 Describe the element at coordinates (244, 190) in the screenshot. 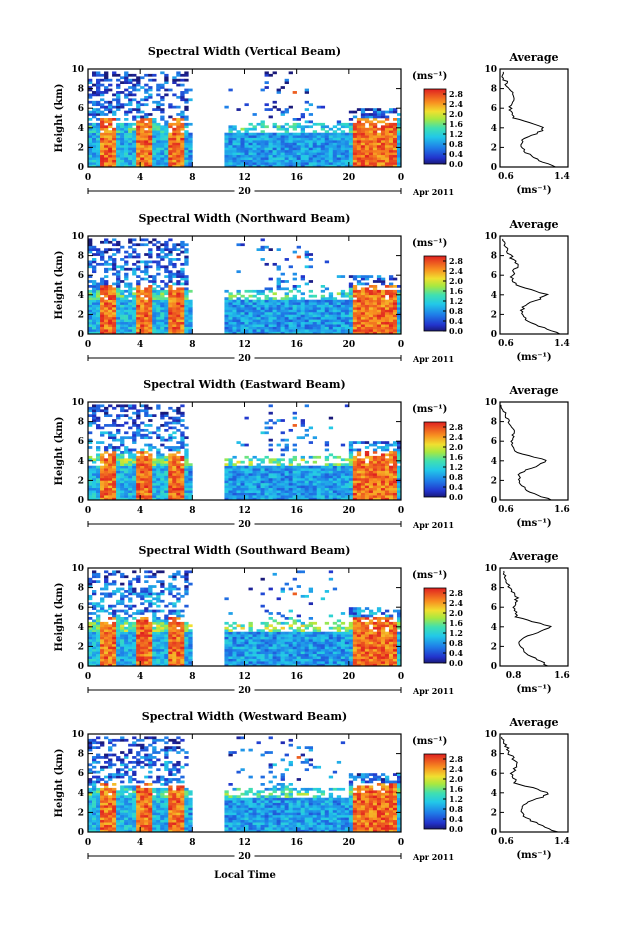

I see `day-label-bg` at that location.